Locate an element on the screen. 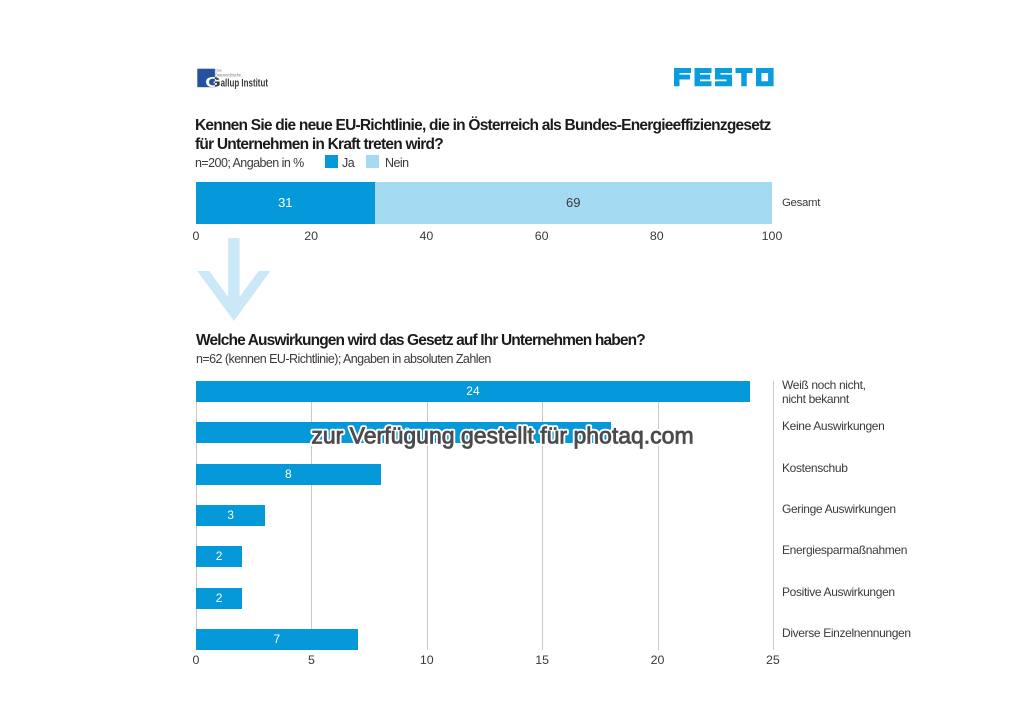 The width and height of the screenshot is (1024, 722). svg-text: allup Institut is located at coordinates (245, 83).